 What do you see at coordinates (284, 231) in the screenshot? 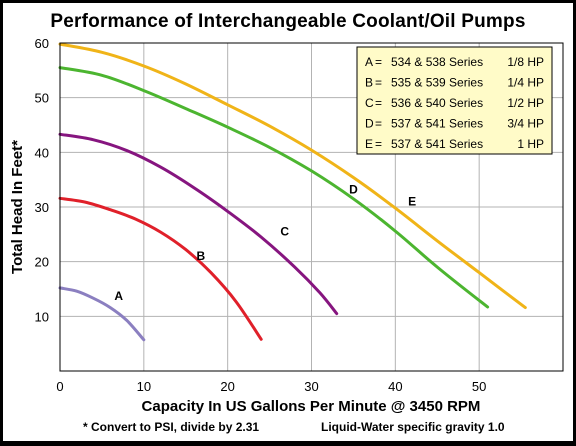
I see `curve-label-c: C` at bounding box center [284, 231].